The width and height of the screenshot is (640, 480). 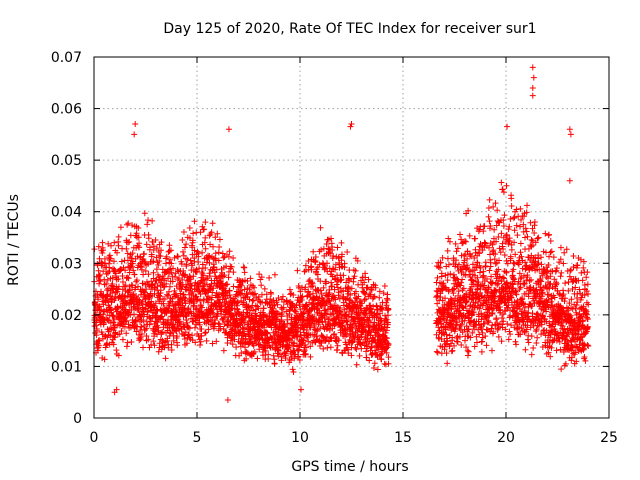 What do you see at coordinates (66, 238) in the screenshot?
I see `y-tick-labels: 0 0.01 0.02 0.03 0.04 0.05 0.06 0.07` at bounding box center [66, 238].